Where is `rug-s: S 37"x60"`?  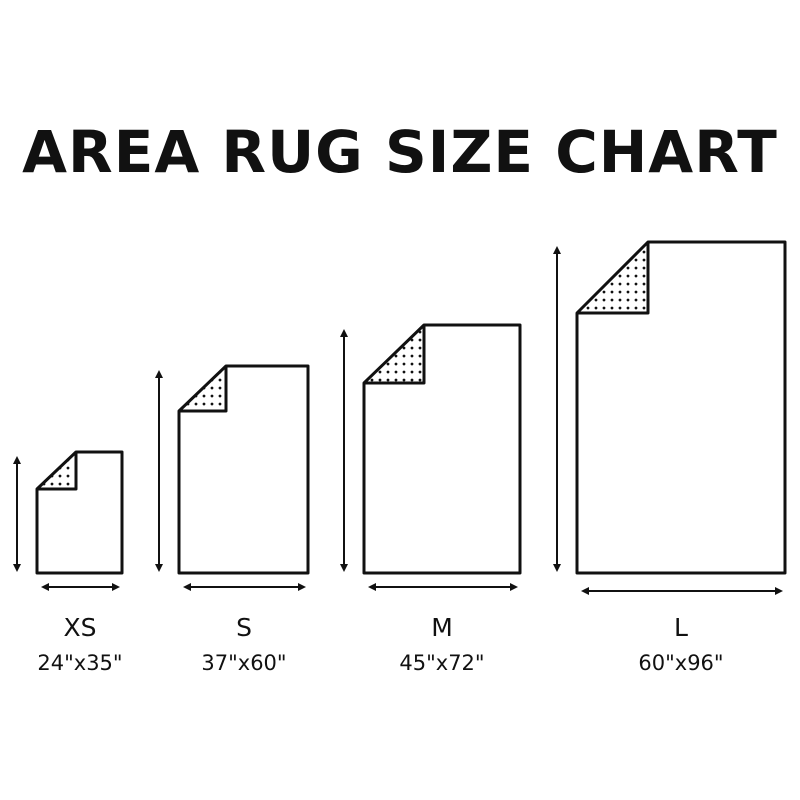 rug-s: S 37"x60" is located at coordinates (232, 519).